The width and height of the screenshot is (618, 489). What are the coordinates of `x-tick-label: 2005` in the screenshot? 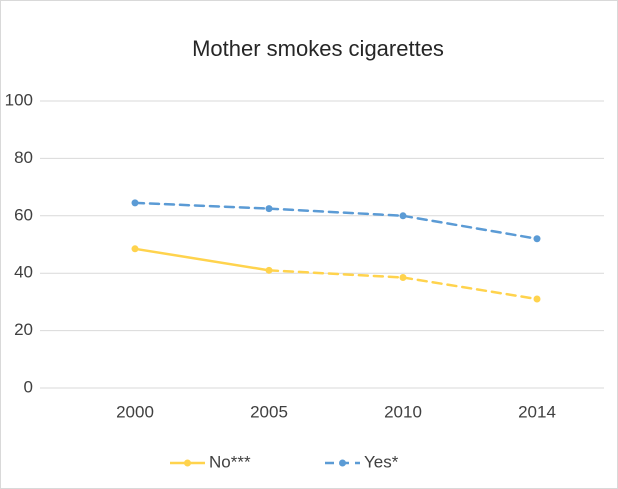 It's located at (269, 411).